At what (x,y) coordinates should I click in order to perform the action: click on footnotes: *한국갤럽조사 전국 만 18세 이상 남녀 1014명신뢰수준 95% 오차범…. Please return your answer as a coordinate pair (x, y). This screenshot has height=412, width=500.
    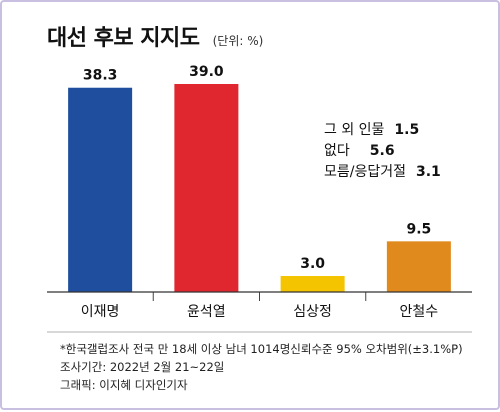
    Looking at the image, I should click on (261, 367).